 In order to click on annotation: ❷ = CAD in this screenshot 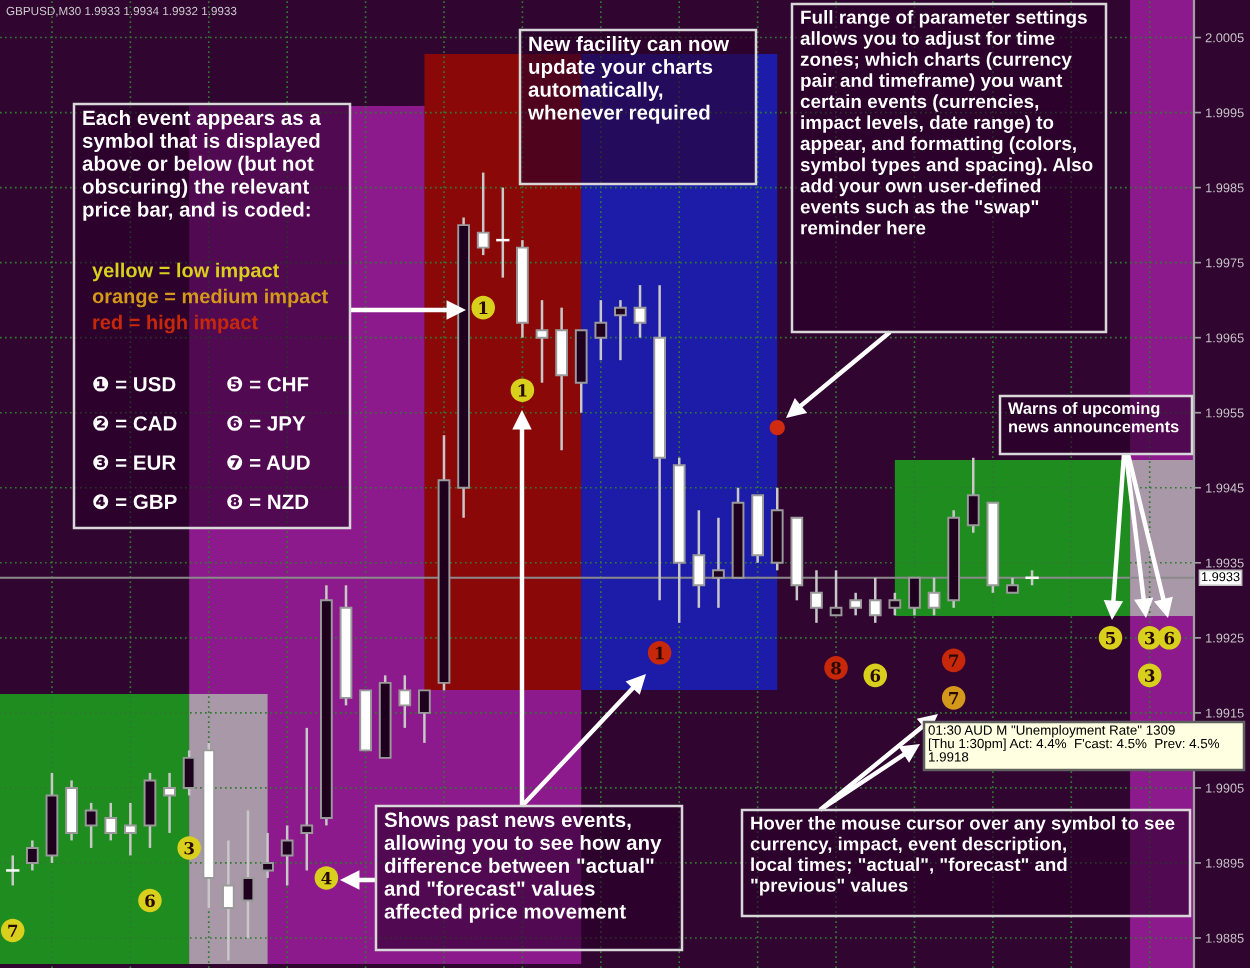, I will do `click(135, 423)`.